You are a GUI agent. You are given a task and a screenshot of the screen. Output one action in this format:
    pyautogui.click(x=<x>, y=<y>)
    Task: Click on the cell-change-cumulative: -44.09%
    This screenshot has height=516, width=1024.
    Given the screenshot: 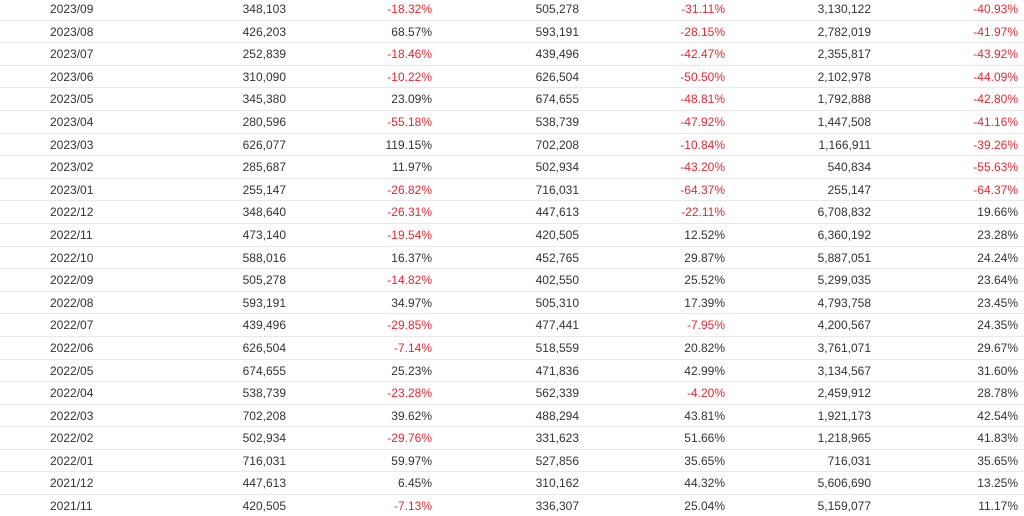 What is the action you would take?
    pyautogui.click(x=995, y=76)
    